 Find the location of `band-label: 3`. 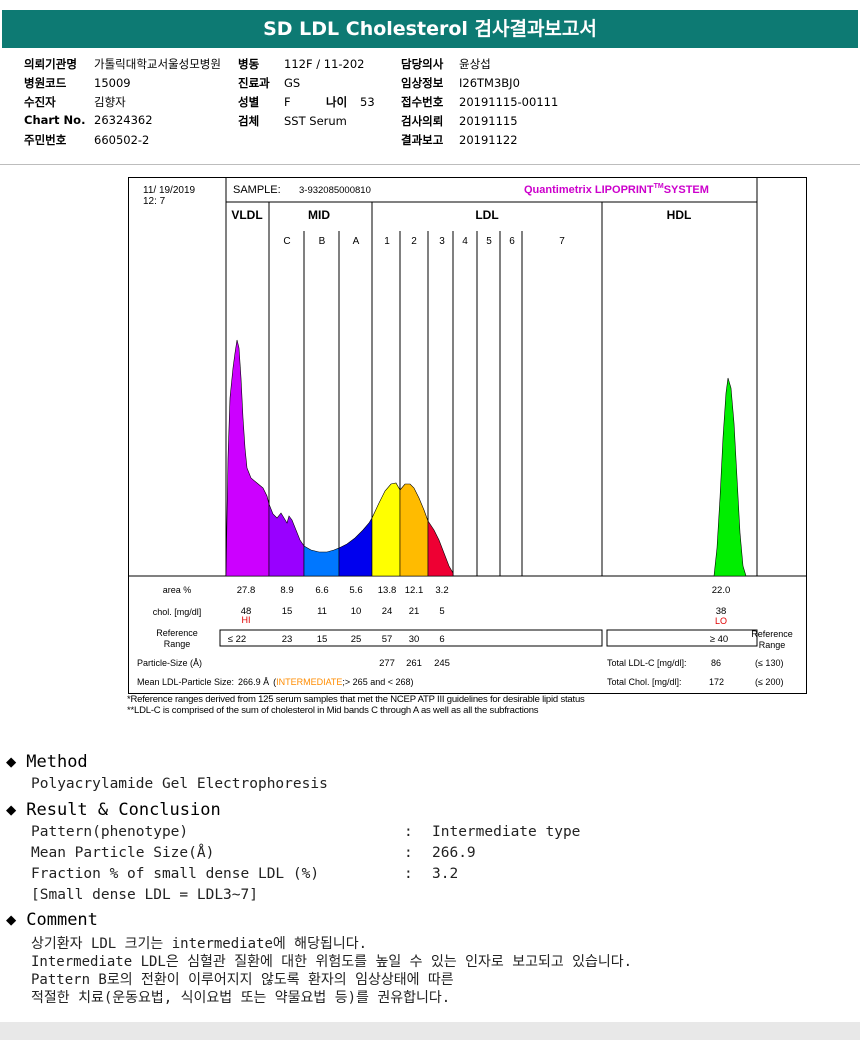

band-label: 3 is located at coordinates (442, 241).